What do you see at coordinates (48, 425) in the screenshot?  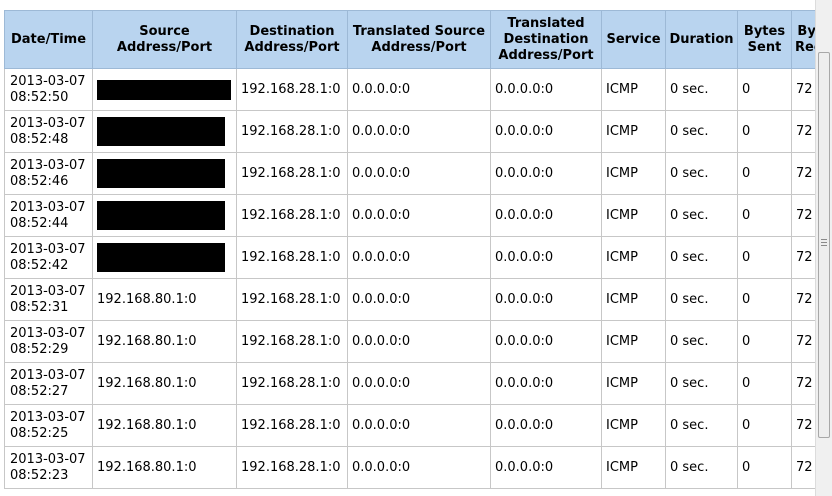 I see `cell-datetime: 2013-03-07 08:52:25` at bounding box center [48, 425].